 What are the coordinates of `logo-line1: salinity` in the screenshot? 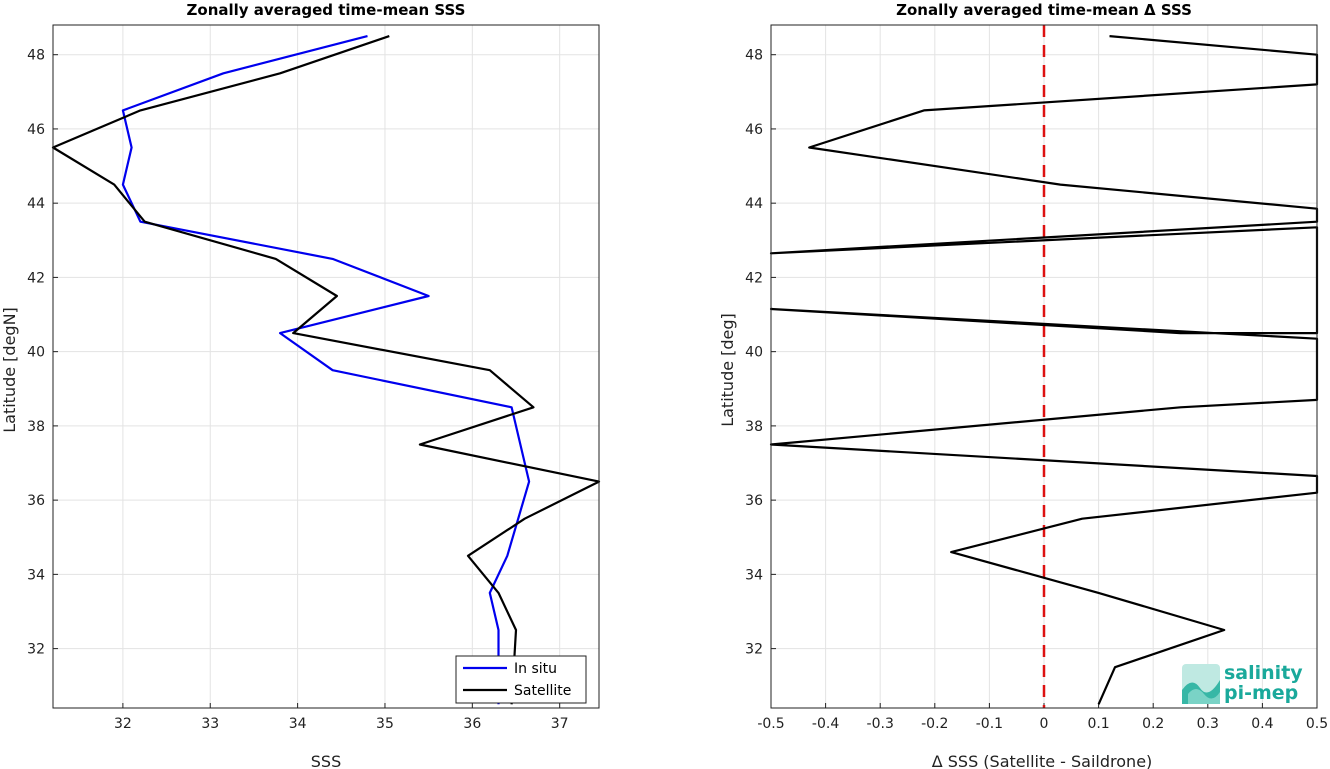 It's located at (1263, 673).